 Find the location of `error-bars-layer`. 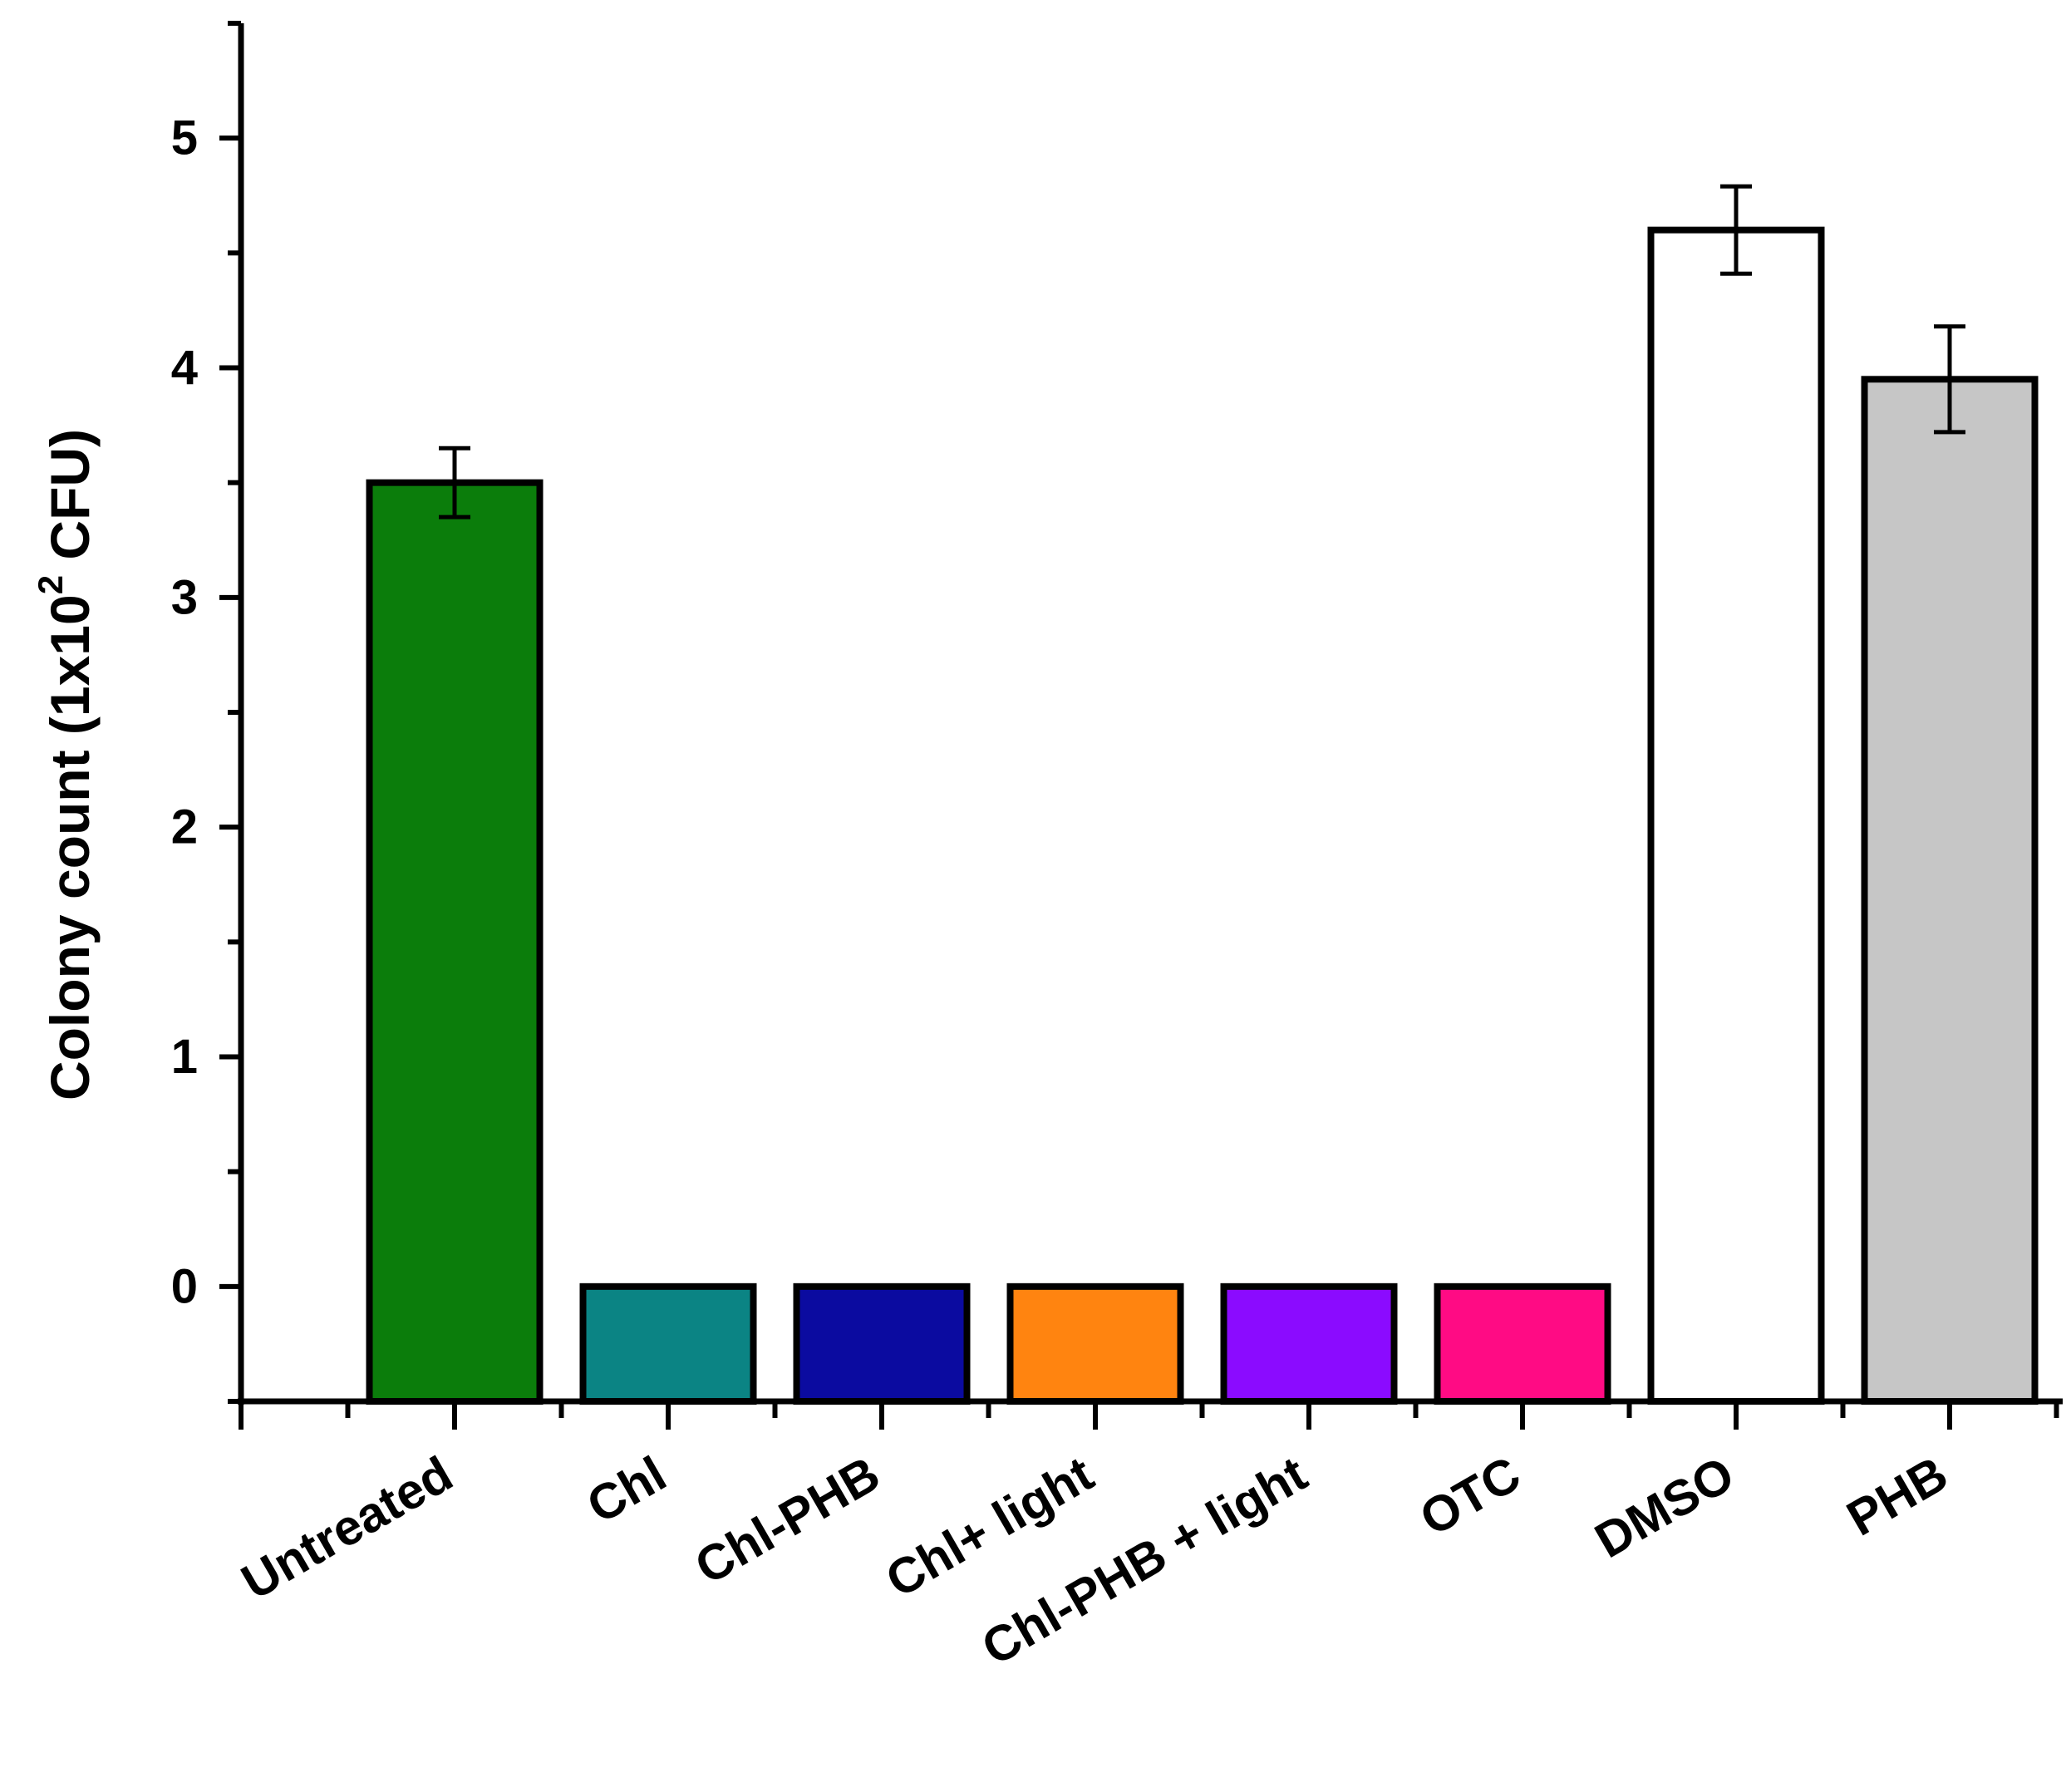

error-bars-layer is located at coordinates (1202, 351).